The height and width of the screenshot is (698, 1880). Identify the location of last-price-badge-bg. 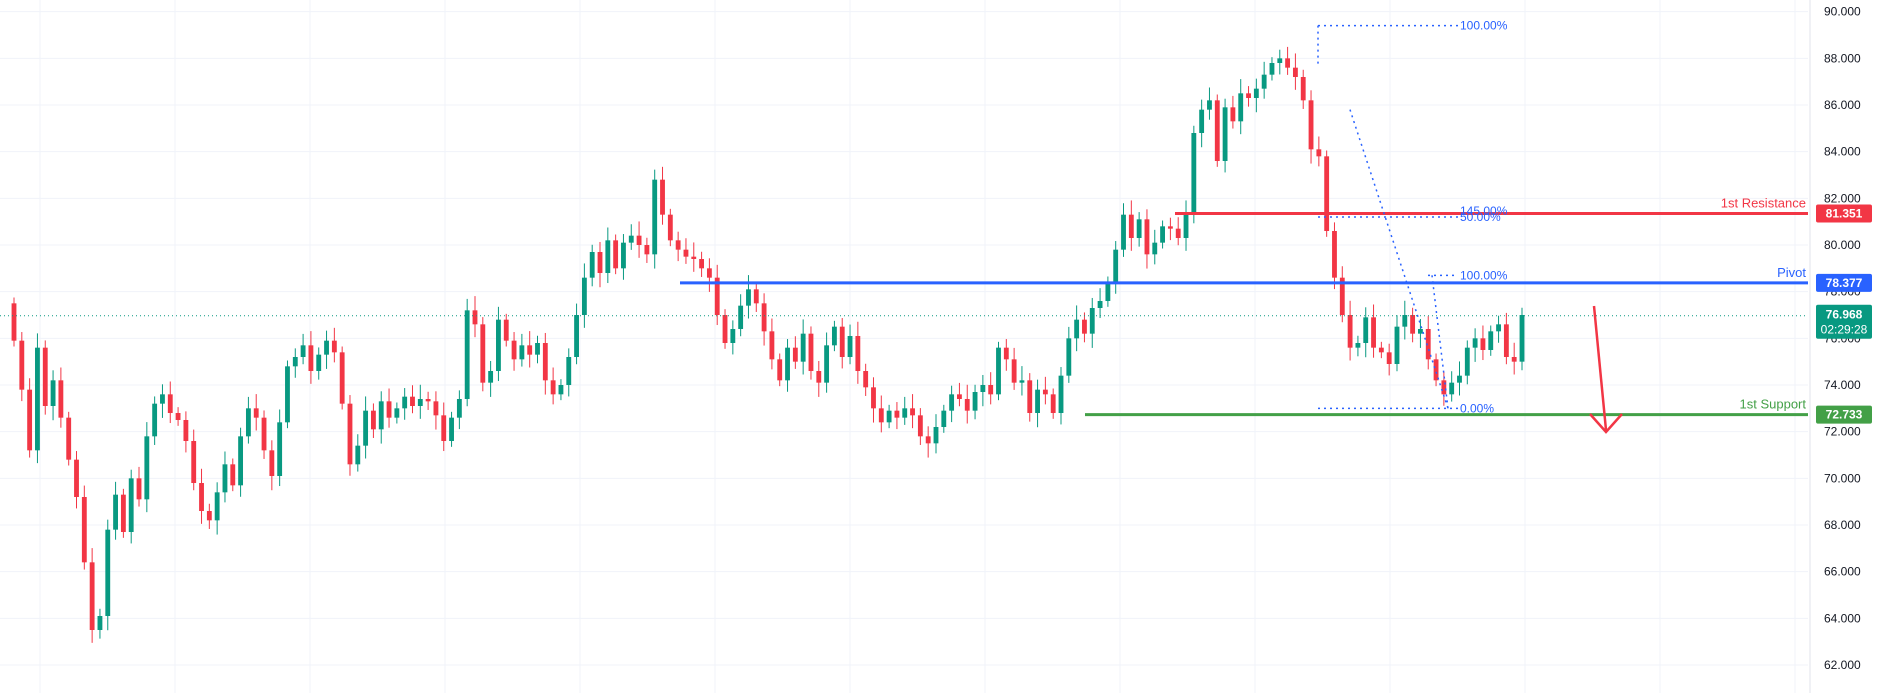
(1844, 321).